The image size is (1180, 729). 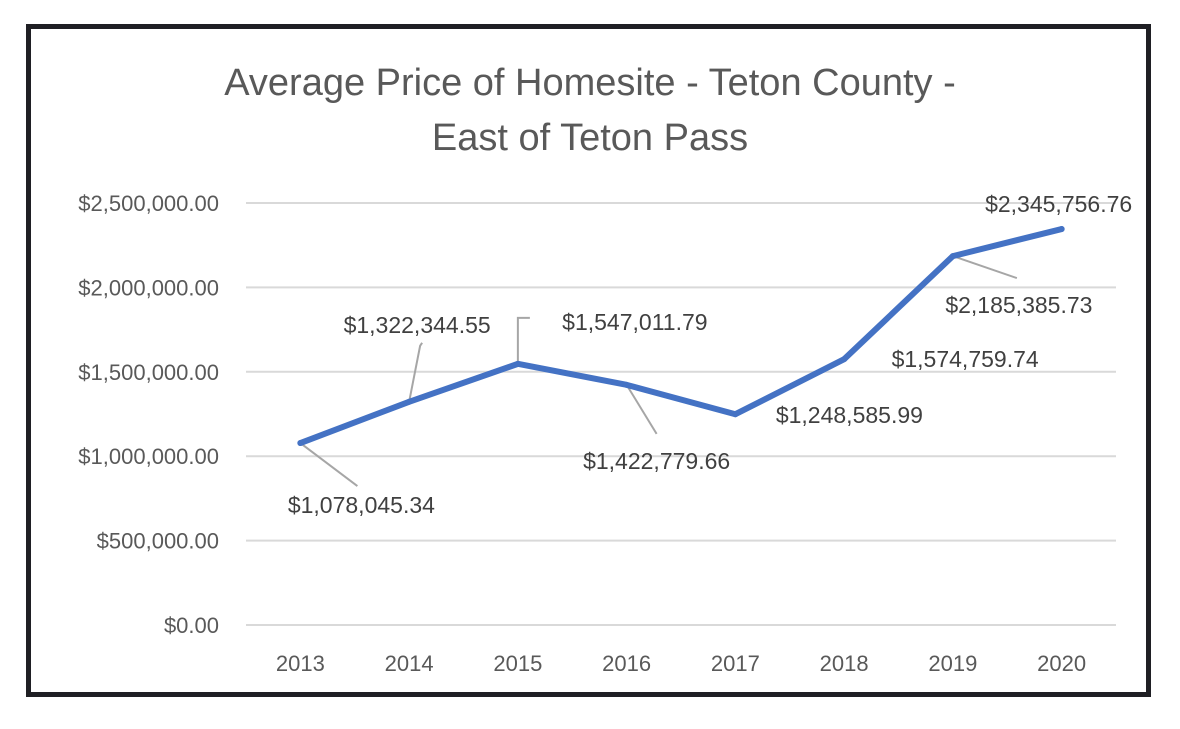 What do you see at coordinates (656, 461) in the screenshot?
I see `data-label: $1,422,779.66` at bounding box center [656, 461].